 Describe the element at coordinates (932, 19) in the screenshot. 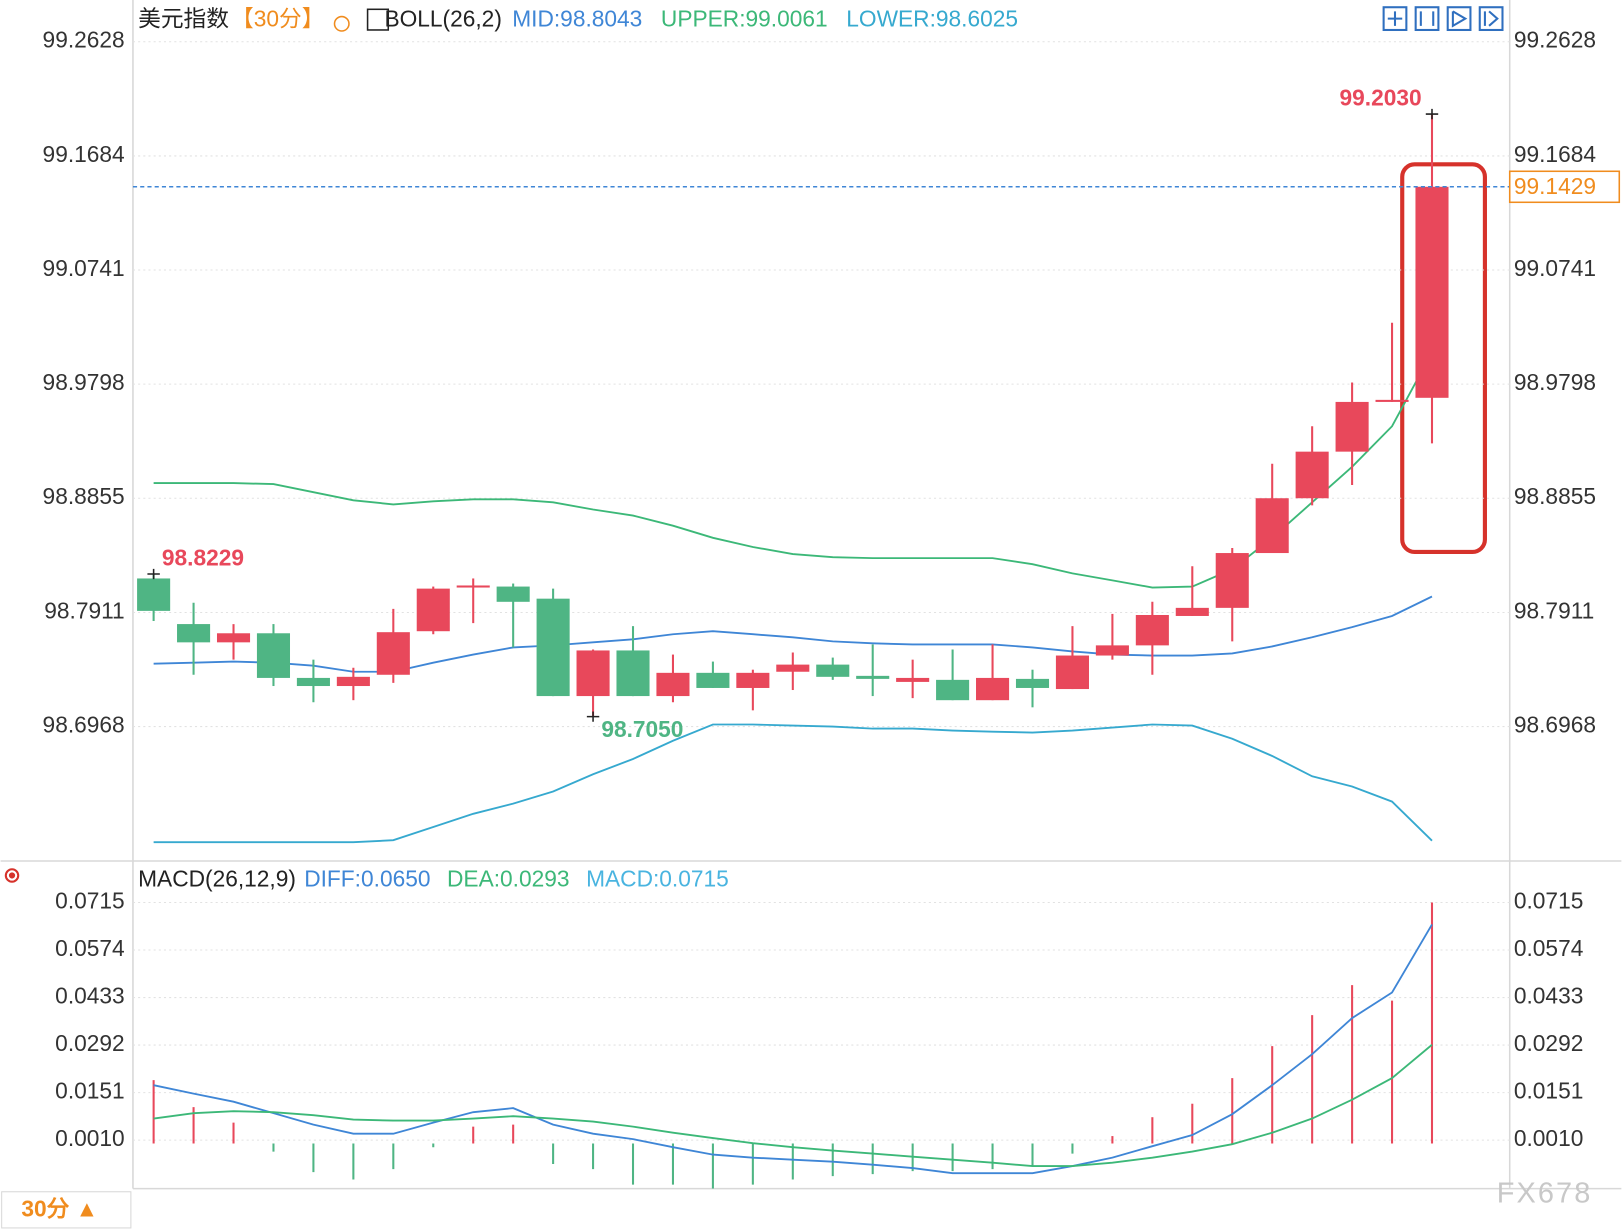

I see `legend-entry: LOWER:98.6025` at that location.